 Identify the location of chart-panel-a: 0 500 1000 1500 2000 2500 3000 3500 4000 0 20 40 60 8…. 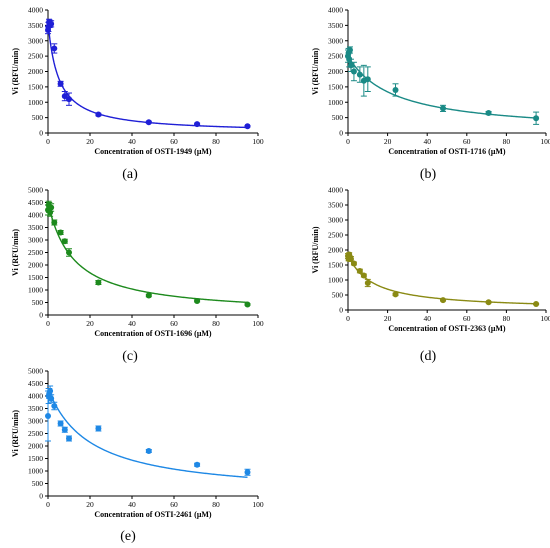
(137, 94).